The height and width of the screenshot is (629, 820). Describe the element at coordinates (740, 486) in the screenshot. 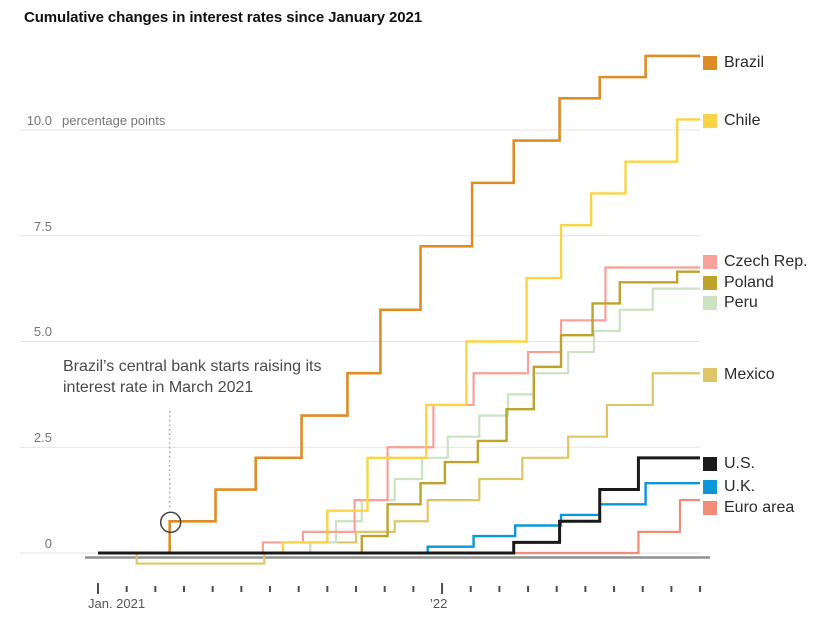

I see `legend-label: U.K.` at that location.